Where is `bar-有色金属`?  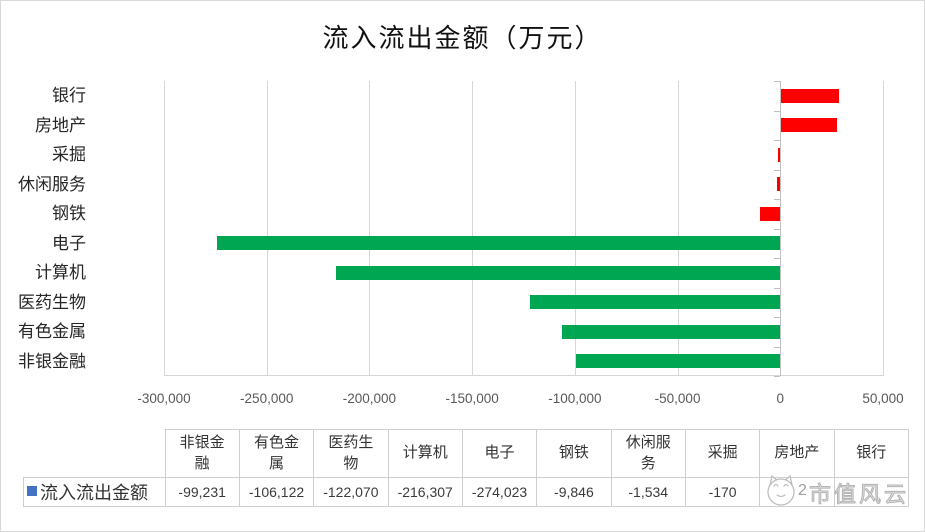
bar-有色金属 is located at coordinates (671, 331).